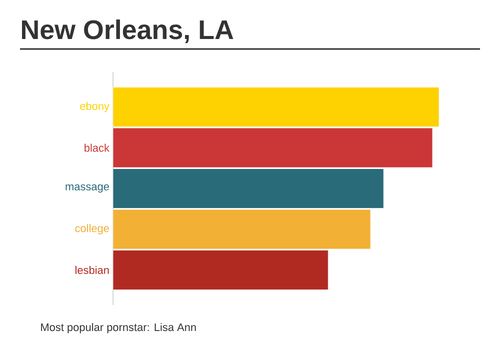 The width and height of the screenshot is (500, 349). Describe the element at coordinates (92, 270) in the screenshot. I see `y-tick-label: lesbian` at that location.